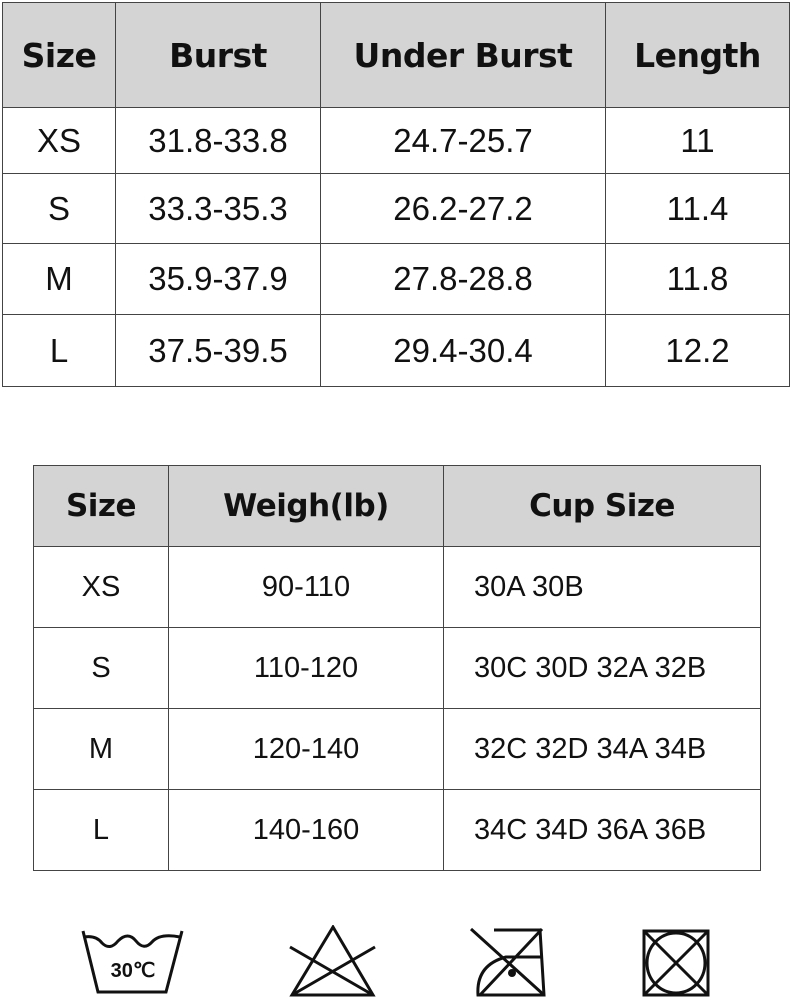  I want to click on cell: 35.9-37.9, so click(218, 279).